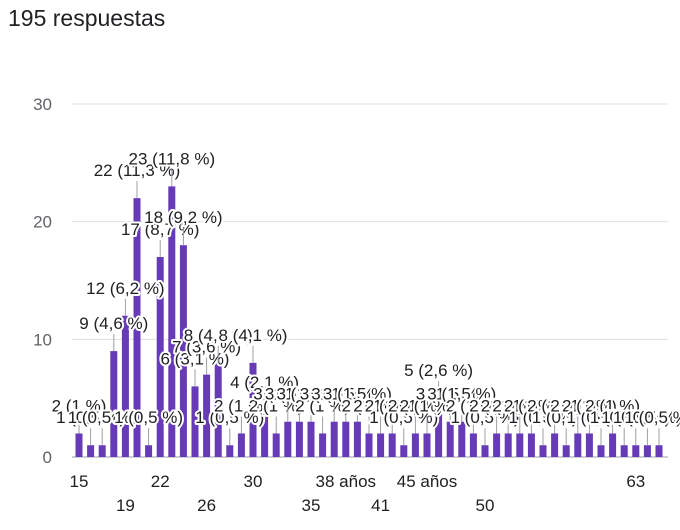 This screenshot has width=680, height=530. Describe the element at coordinates (264, 382) in the screenshot. I see `data-label: 4 (2,1 %)` at that location.